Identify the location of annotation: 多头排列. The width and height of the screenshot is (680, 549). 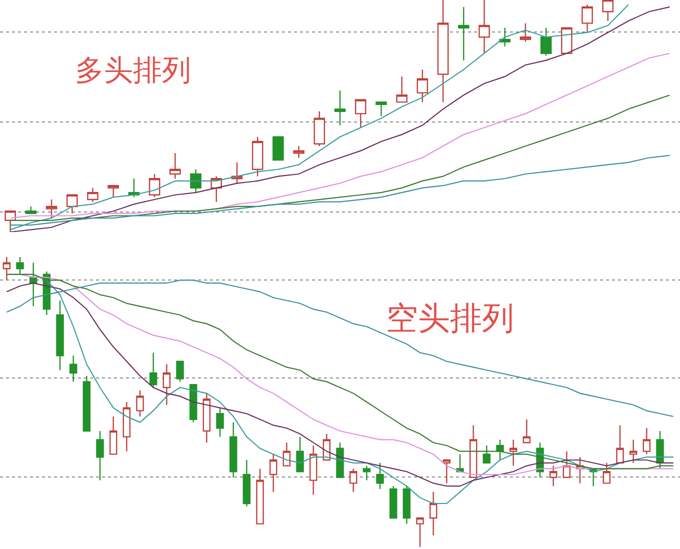
(133, 70).